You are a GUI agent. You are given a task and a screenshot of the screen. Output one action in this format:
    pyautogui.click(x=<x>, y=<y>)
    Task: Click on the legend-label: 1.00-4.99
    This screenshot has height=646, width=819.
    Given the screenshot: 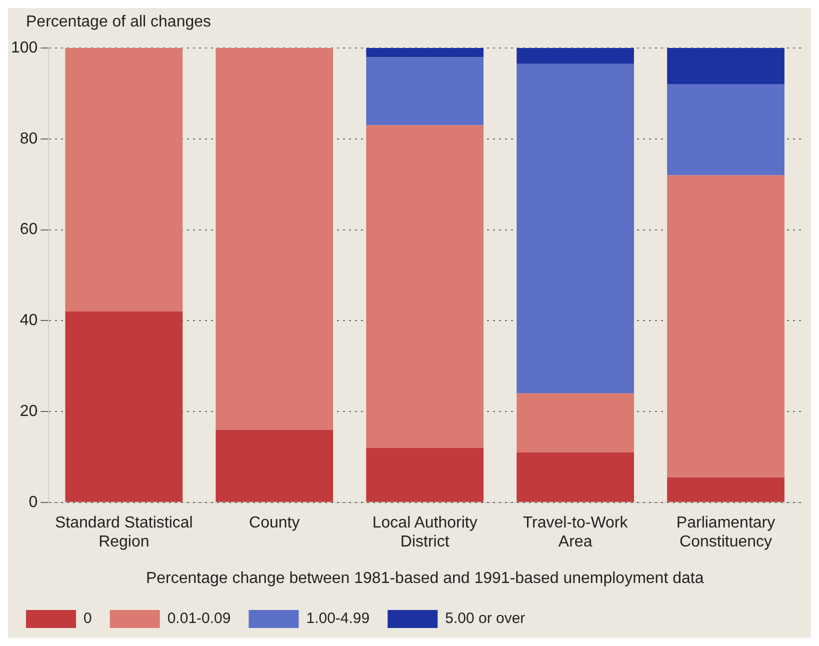 What is the action you would take?
    pyautogui.click(x=338, y=619)
    